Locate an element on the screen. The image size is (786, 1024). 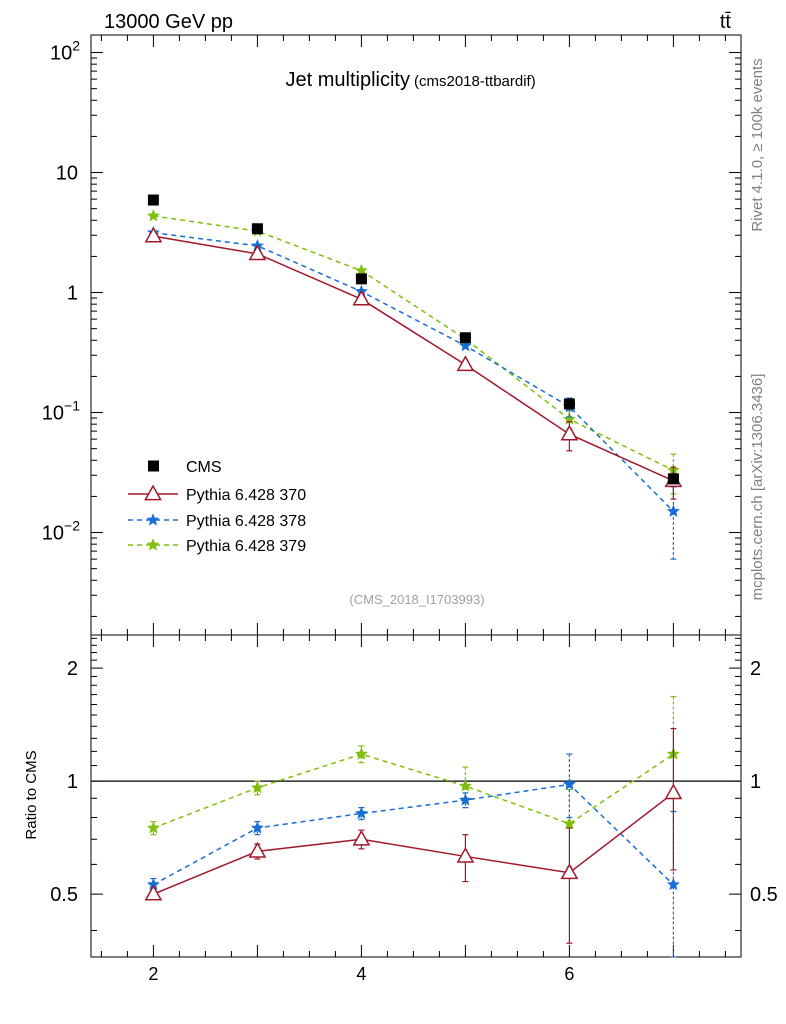
legend-label: Pythia 6.428 370 is located at coordinates (246, 495).